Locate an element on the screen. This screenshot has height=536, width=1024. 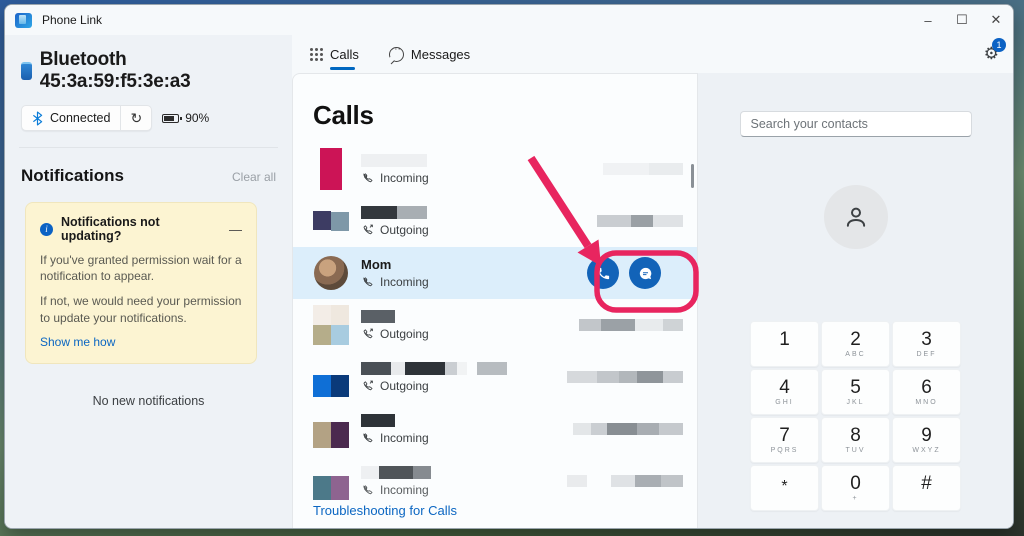
no-notifications-text: No new notifications is located at coordinates (148, 400).